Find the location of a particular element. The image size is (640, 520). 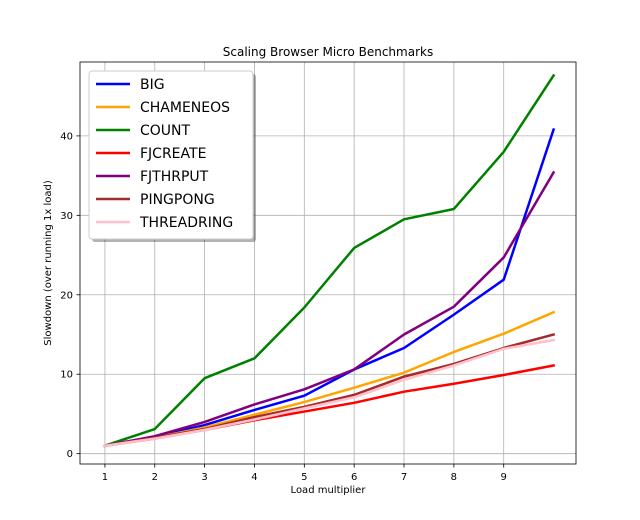

legend-label: THREADRING is located at coordinates (186, 223).